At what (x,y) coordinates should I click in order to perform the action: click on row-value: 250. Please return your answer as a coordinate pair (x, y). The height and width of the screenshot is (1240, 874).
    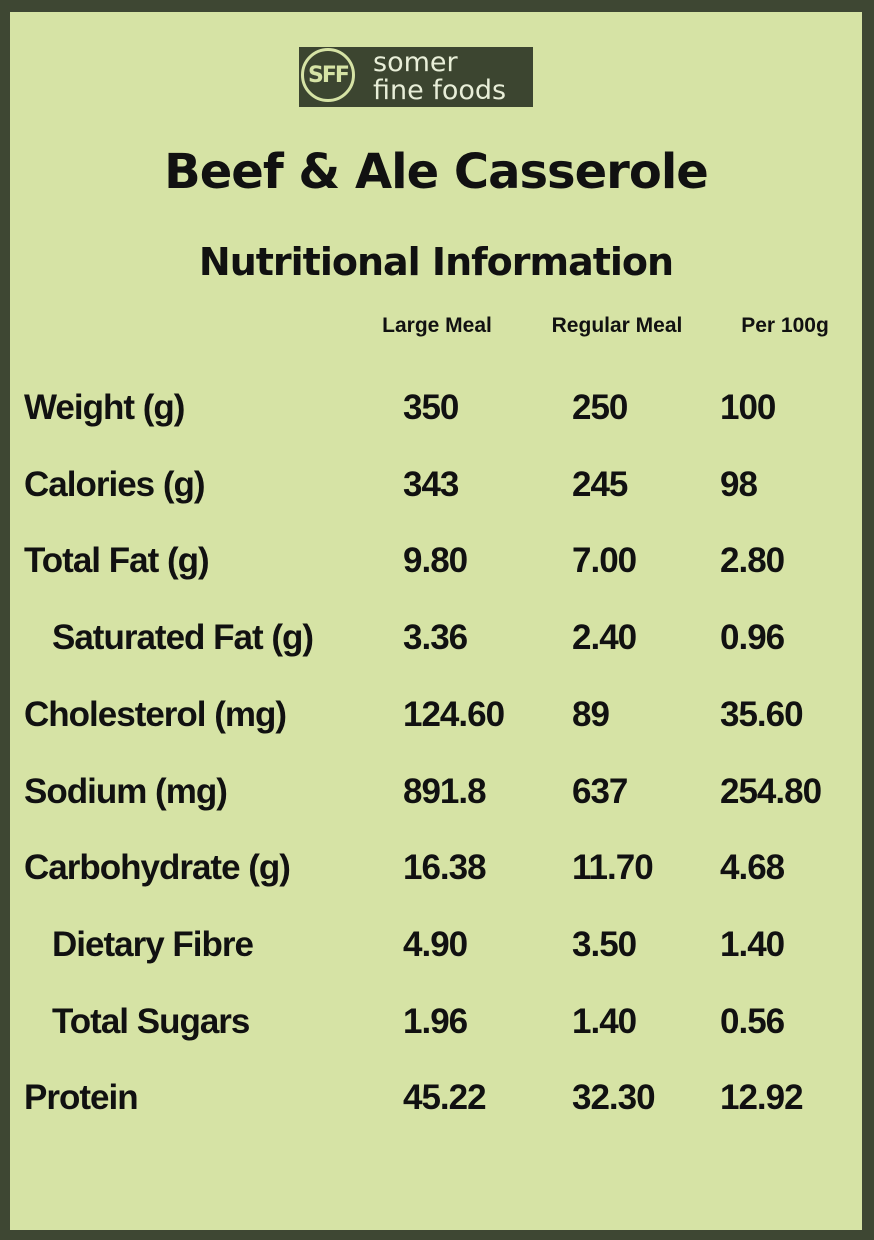
    Looking at the image, I should click on (600, 407).